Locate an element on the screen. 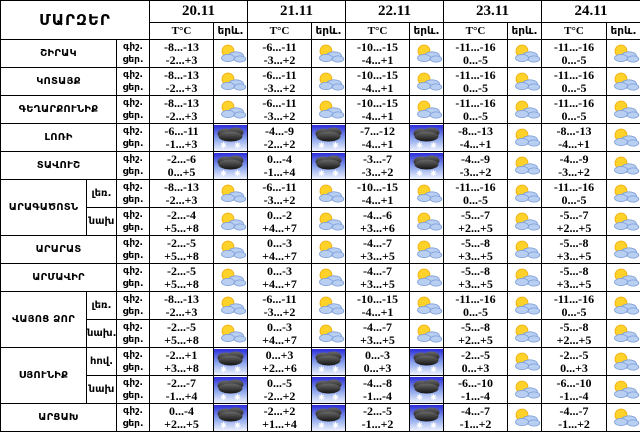  night-temp: -2...-4 is located at coordinates (182, 214).